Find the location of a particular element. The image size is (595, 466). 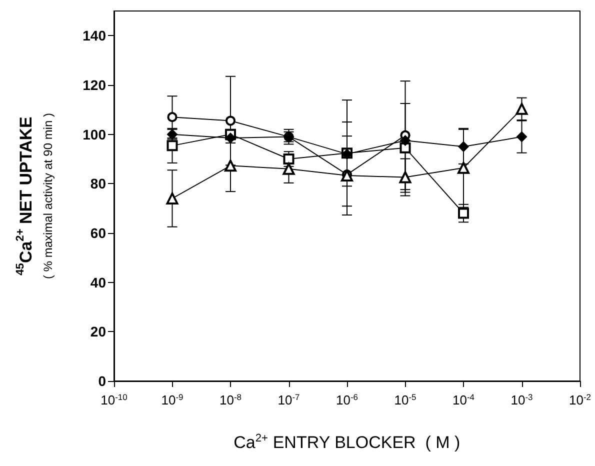

y-tick-label: 0 is located at coordinates (102, 381).